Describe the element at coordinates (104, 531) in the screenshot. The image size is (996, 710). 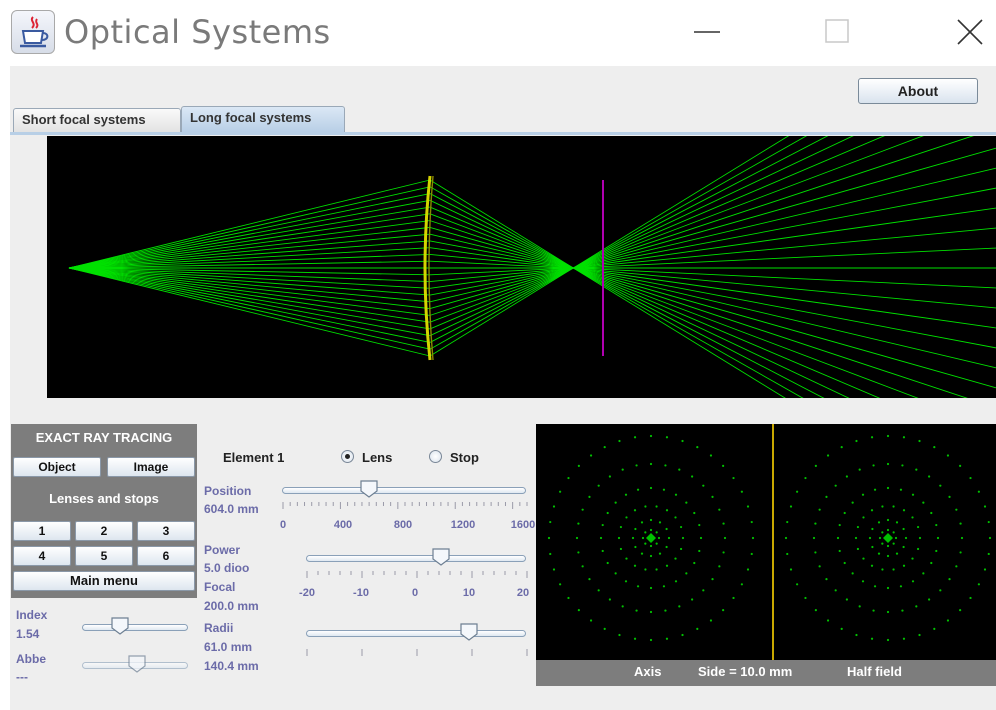
I see `lens-button-2: 2` at that location.